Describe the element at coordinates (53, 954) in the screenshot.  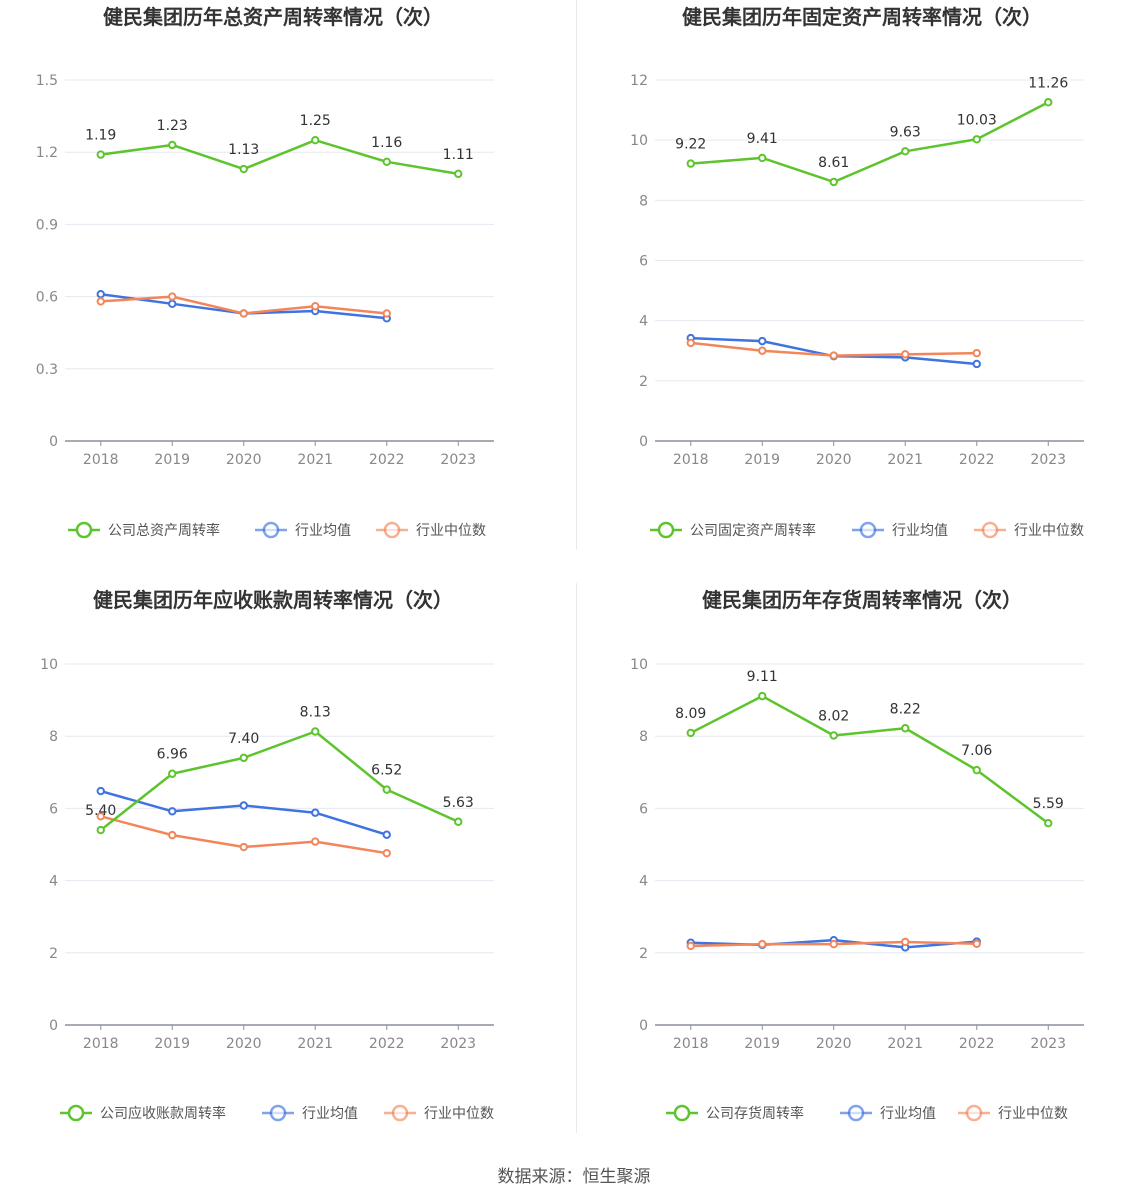
I see `y-tick-label: 2` at that location.